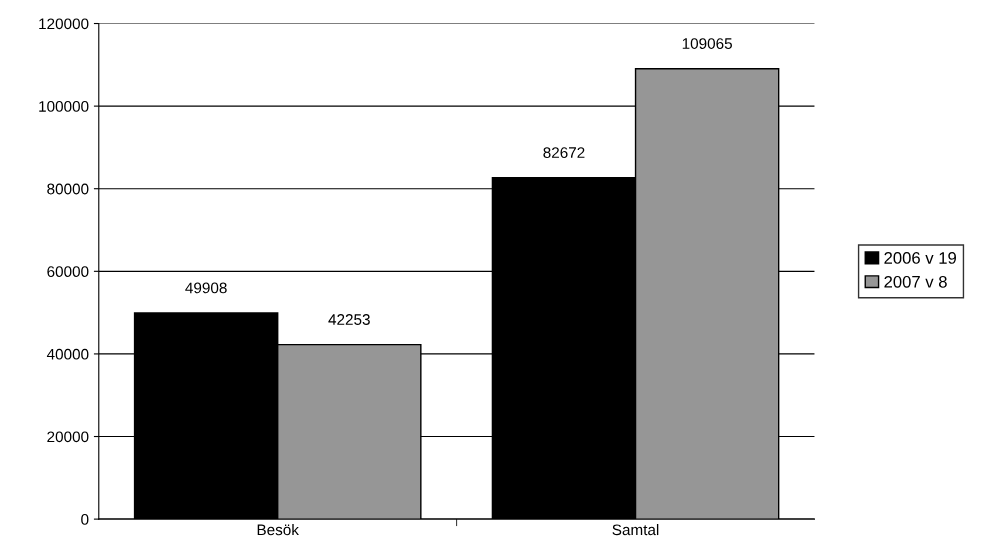 This screenshot has height=560, width=1008. Describe the element at coordinates (85, 519) in the screenshot. I see `y-tick-label: 0` at that location.